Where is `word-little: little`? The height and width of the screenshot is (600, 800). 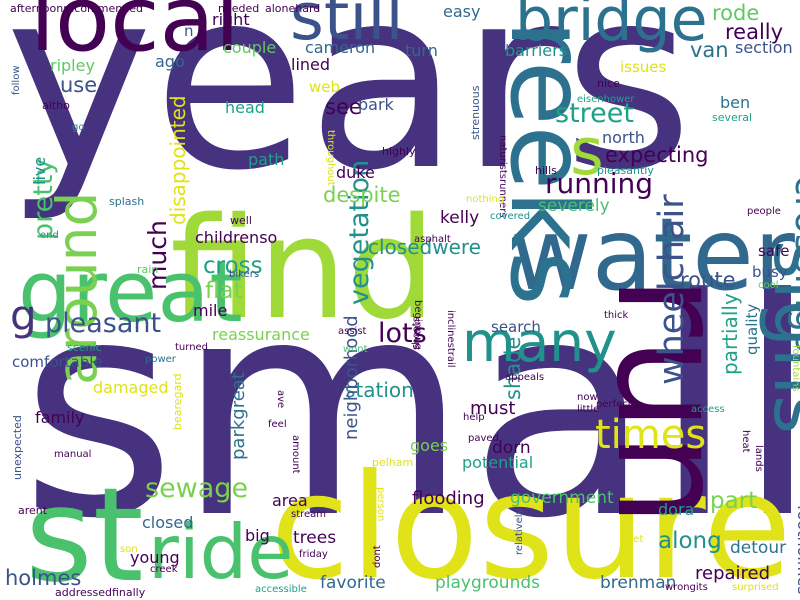 word-little: little is located at coordinates (588, 409).